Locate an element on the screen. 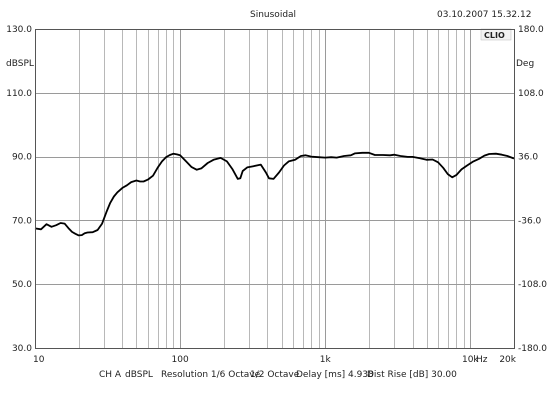 The height and width of the screenshot is (412, 550). x-unit-label: Hz is located at coordinates (482, 360).